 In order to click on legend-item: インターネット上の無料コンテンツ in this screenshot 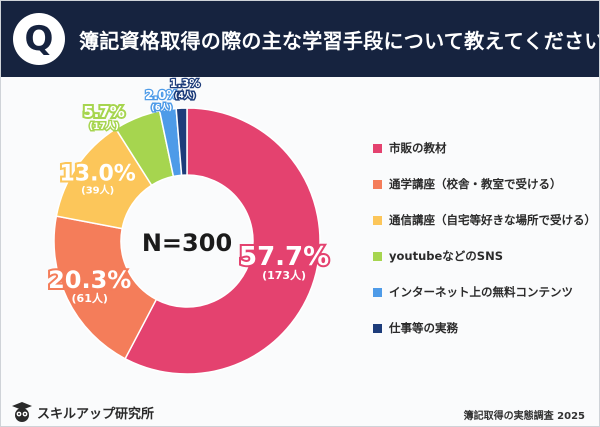, I will do `click(483, 293)`.